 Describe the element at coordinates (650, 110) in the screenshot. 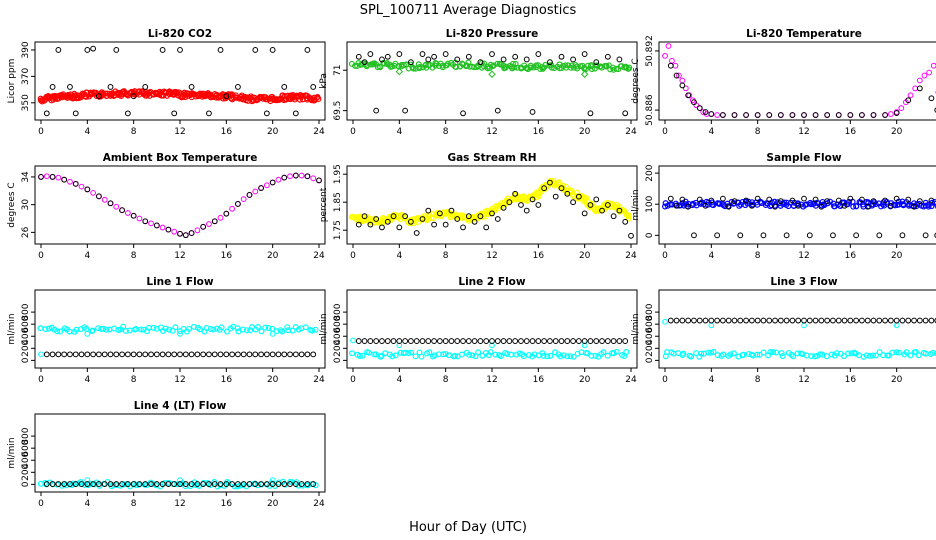

I see `y-tick-label: 50.886` at that location.